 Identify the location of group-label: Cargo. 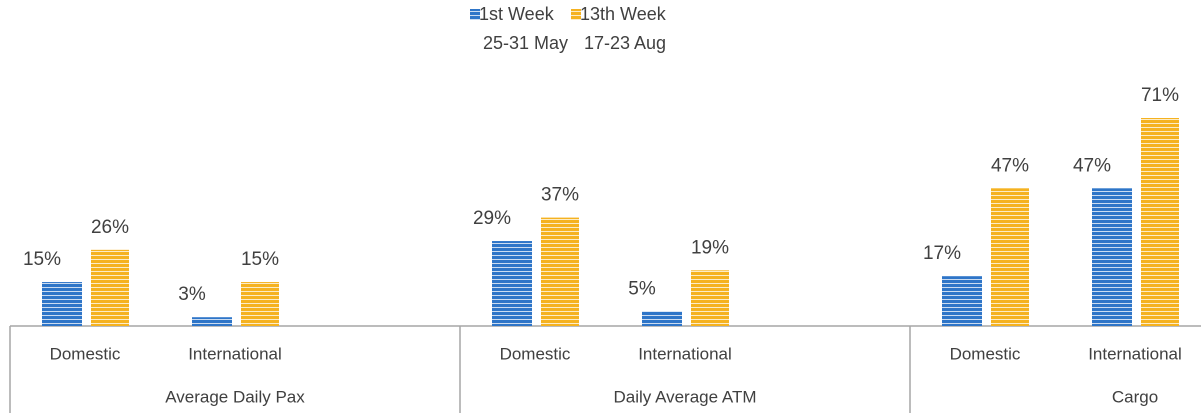
(1135, 396).